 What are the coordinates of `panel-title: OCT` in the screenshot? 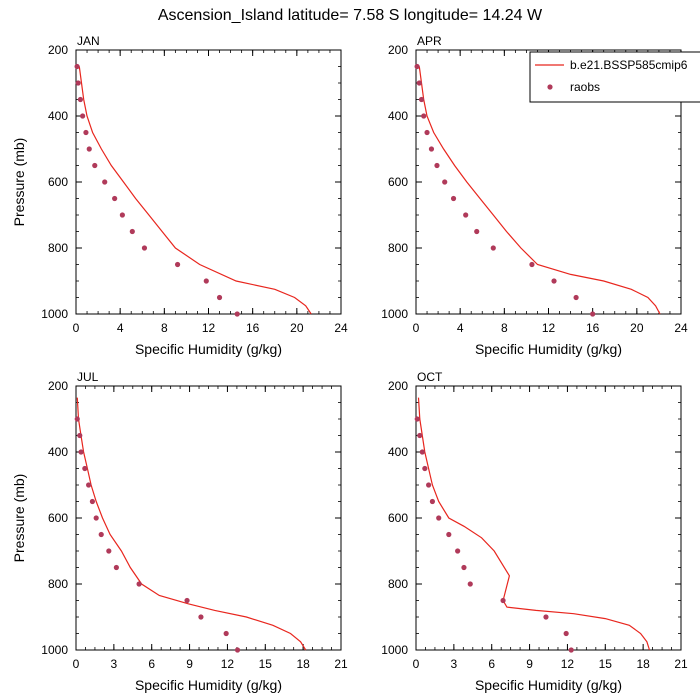 It's located at (430, 377).